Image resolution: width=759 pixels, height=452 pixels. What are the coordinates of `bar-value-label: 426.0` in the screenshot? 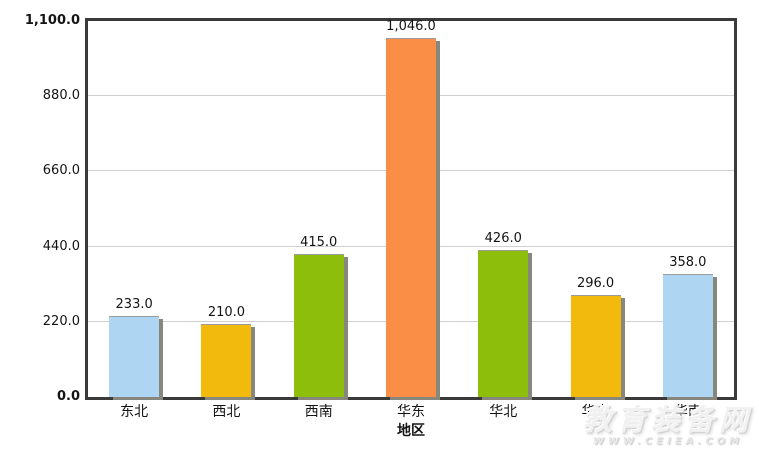 It's located at (503, 239).